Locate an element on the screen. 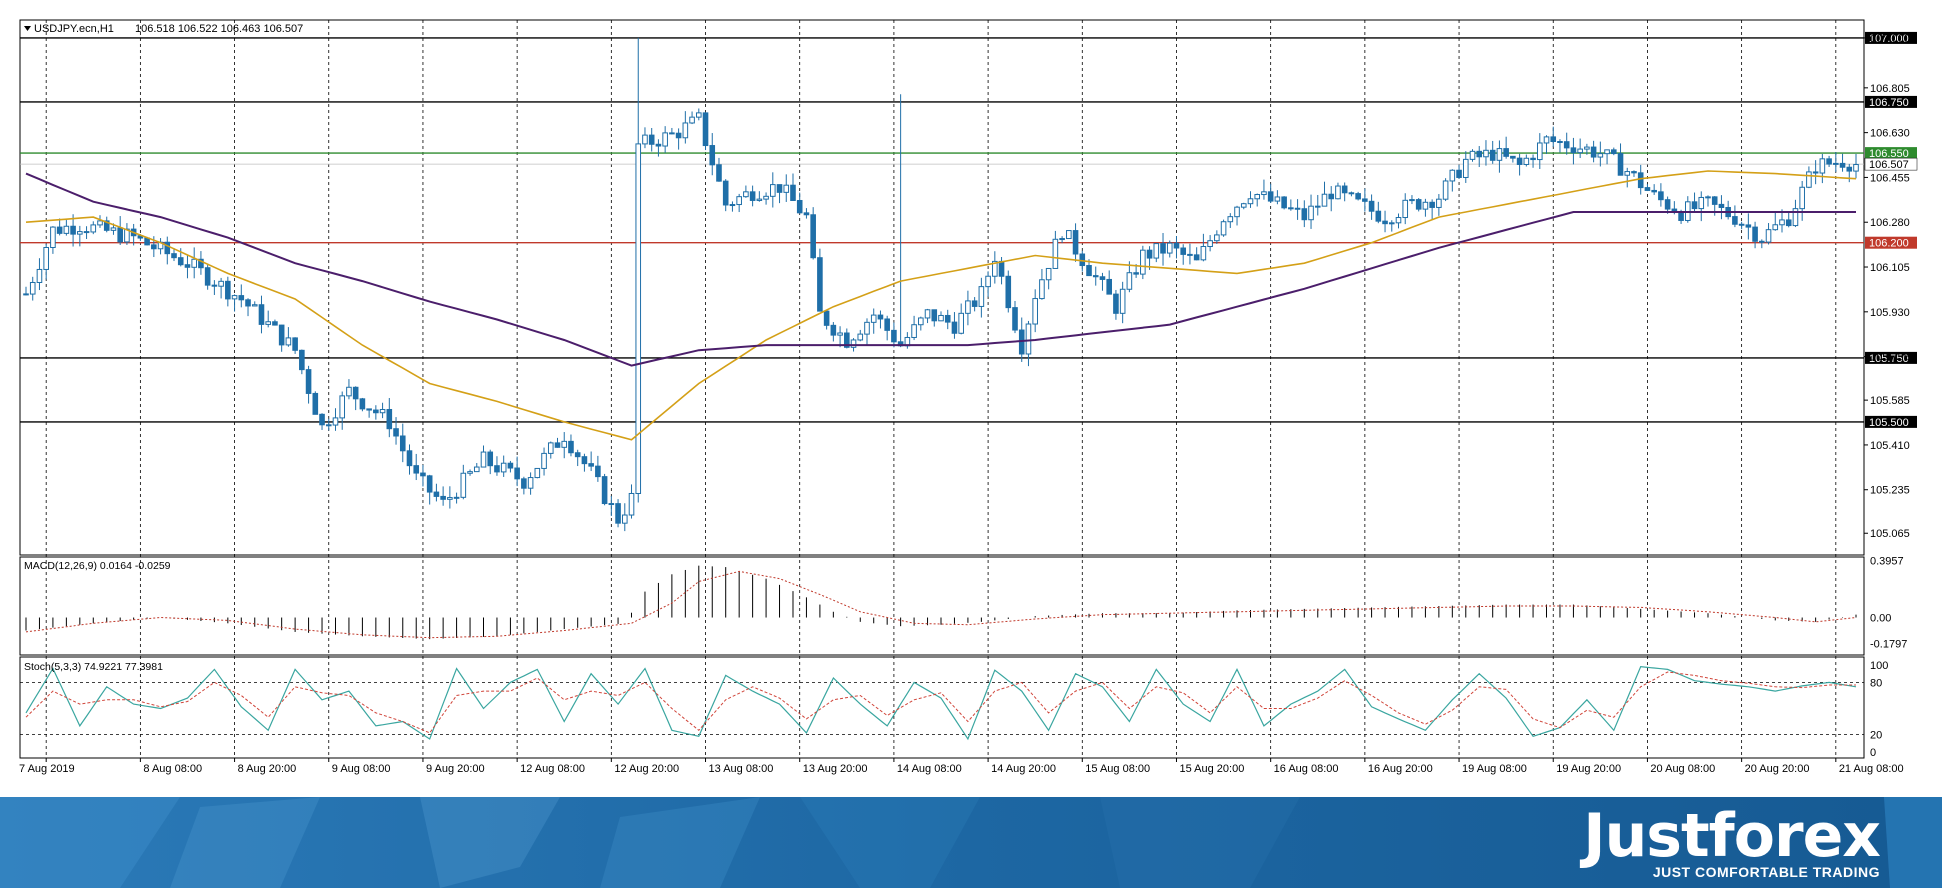 The width and height of the screenshot is (1942, 888). y-tick-label: 105.930 is located at coordinates (1890, 313).